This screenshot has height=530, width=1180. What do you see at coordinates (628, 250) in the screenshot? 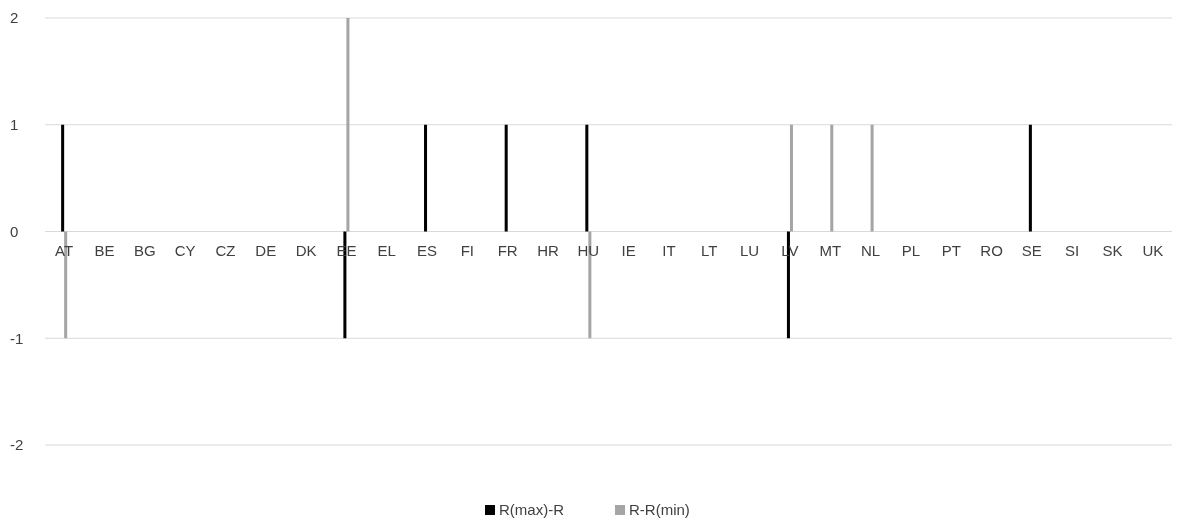
I see `x-tick-label: IE` at bounding box center [628, 250].